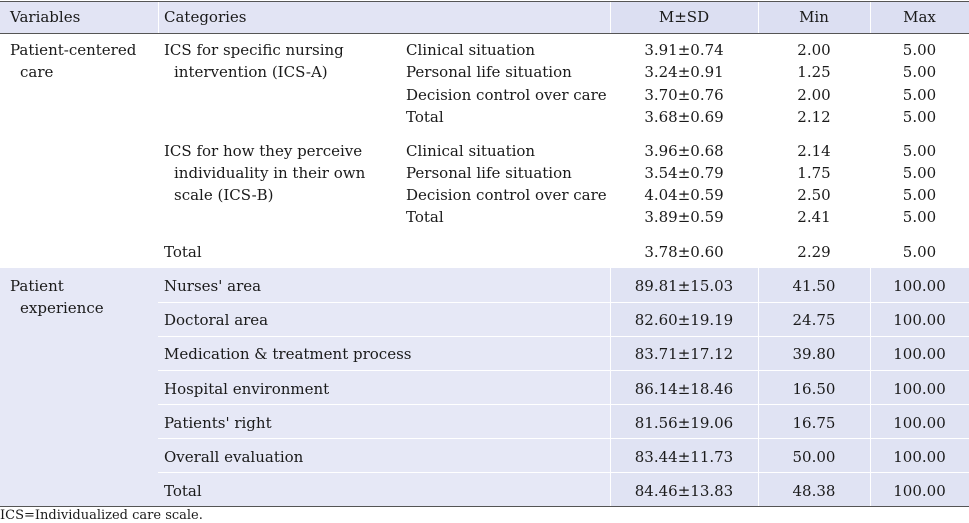  I want to click on cell-msd: 3.78±0.60, so click(684, 252).